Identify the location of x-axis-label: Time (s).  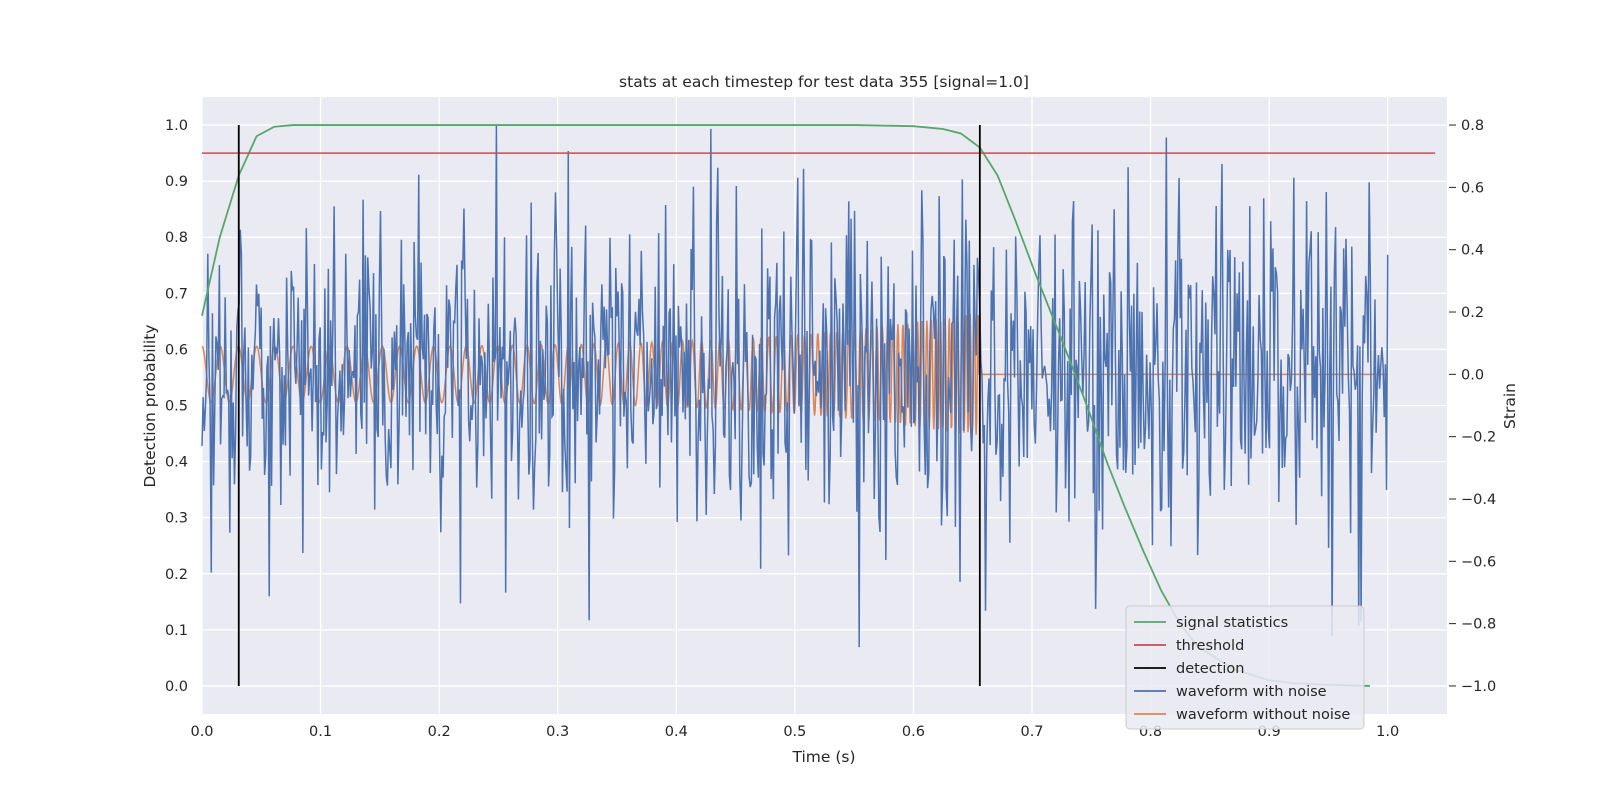
(823, 757).